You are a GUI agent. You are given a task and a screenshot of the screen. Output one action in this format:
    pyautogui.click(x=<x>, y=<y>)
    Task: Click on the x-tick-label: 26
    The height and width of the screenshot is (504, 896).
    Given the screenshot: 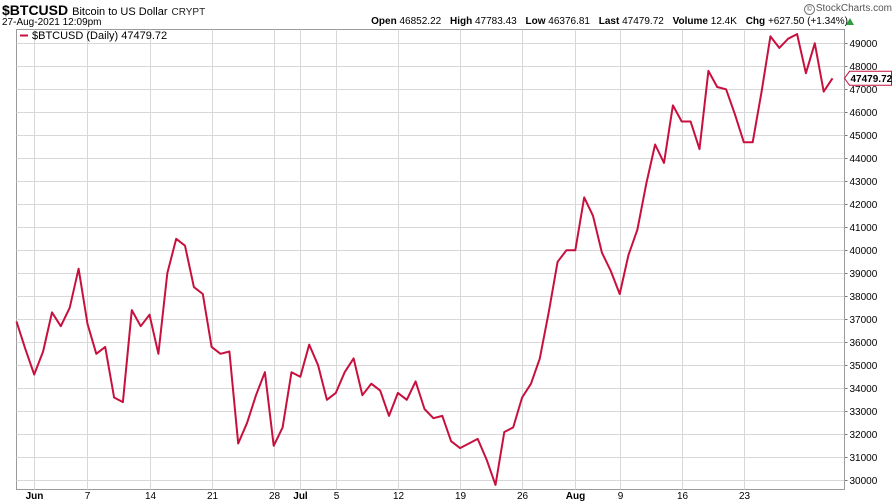 What is the action you would take?
    pyautogui.click(x=523, y=496)
    